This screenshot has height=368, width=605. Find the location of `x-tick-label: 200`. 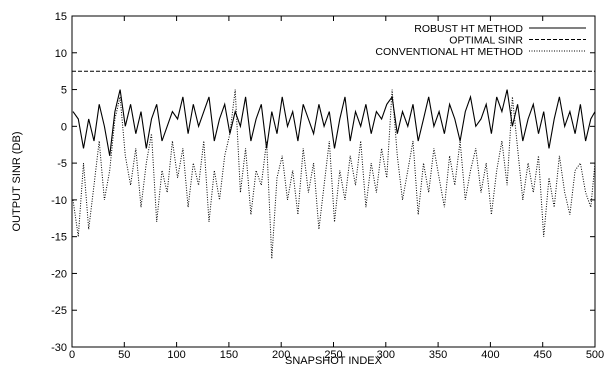

x-tick-label: 200 is located at coordinates (281, 355).